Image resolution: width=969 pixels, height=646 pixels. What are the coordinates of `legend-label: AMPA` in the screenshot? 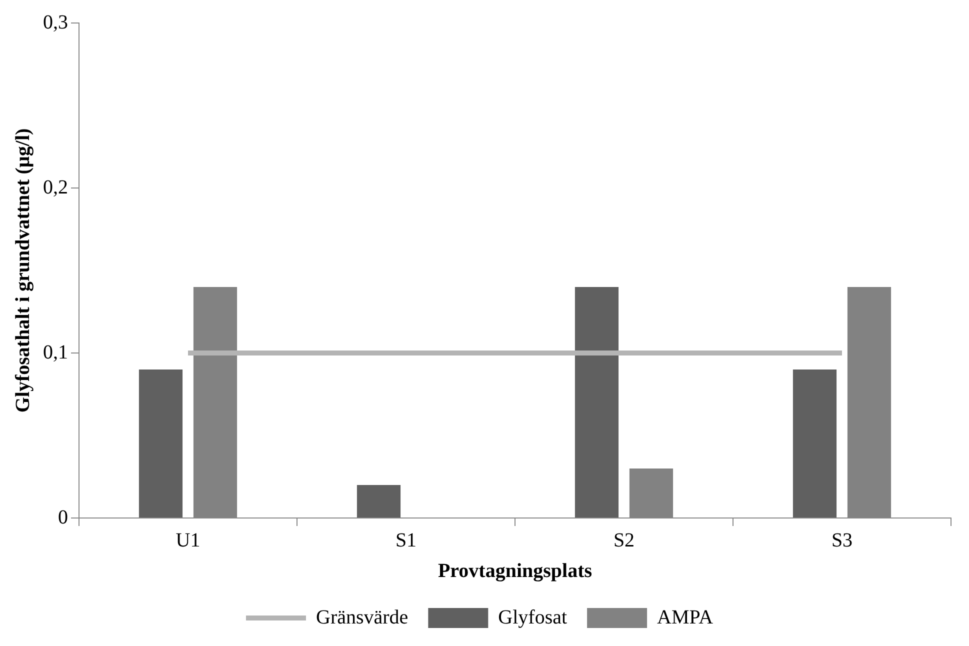 It's located at (685, 617).